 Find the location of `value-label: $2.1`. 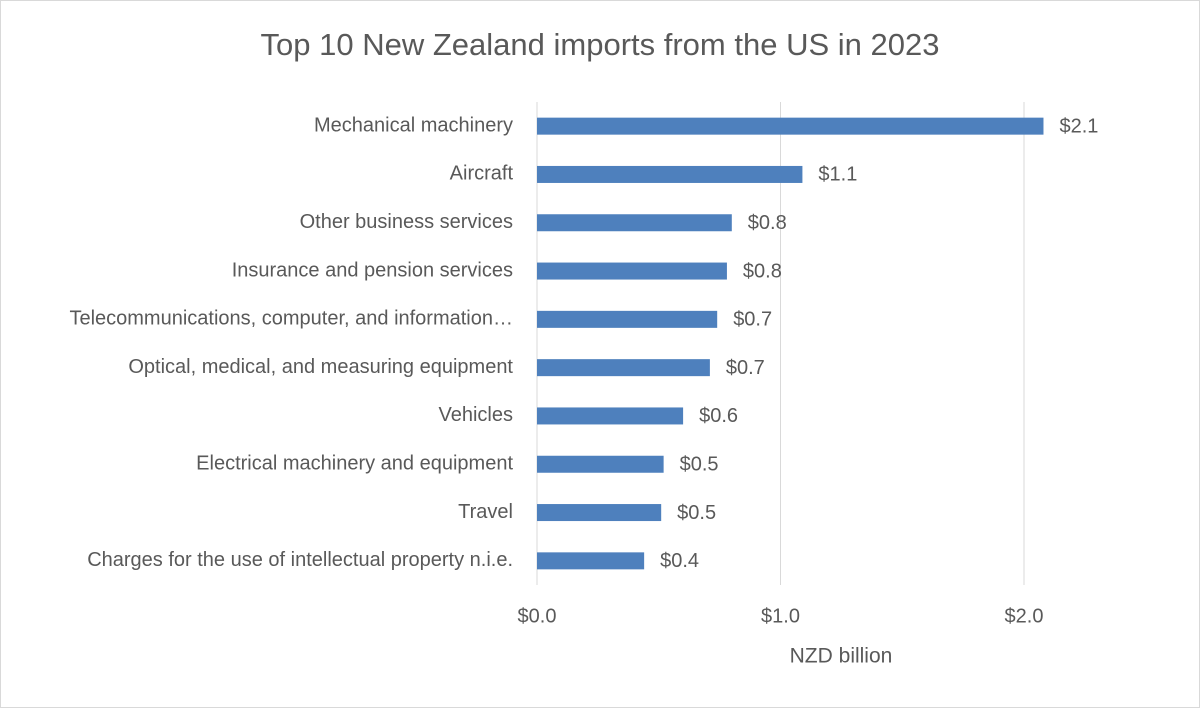

value-label: $2.1 is located at coordinates (1078, 126).